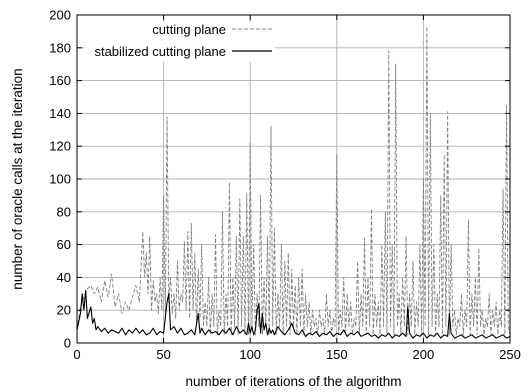 The width and height of the screenshot is (529, 392). Describe the element at coordinates (250, 354) in the screenshot. I see `x-tick-label: 100` at that location.